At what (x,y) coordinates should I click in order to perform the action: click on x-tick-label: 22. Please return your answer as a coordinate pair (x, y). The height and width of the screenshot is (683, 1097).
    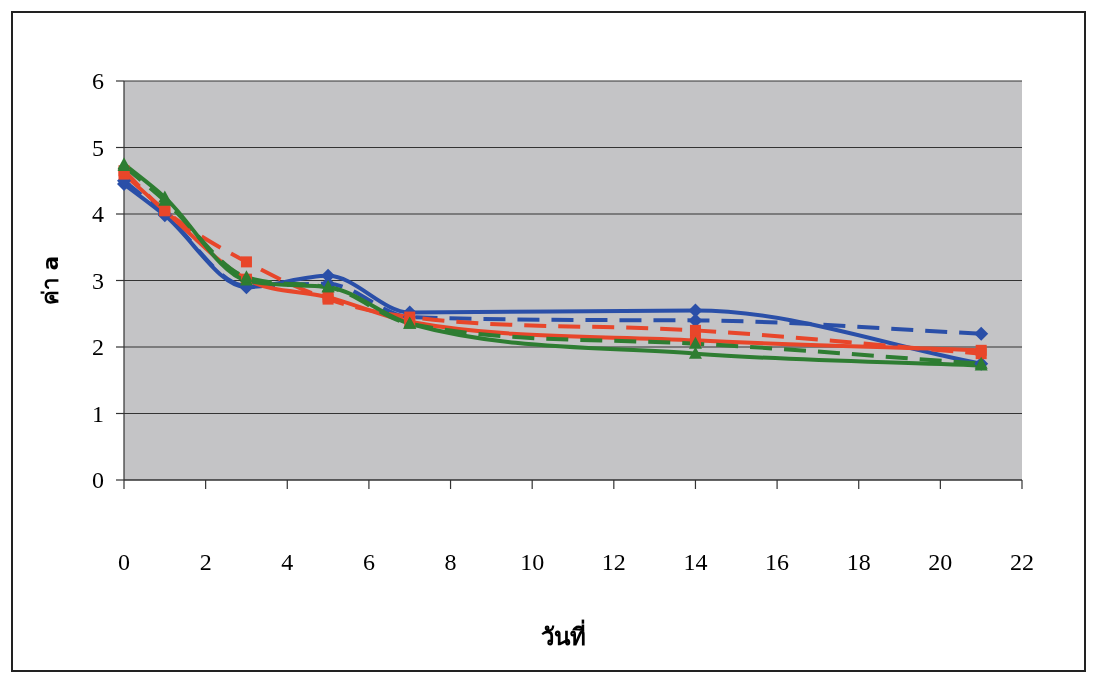
    Looking at the image, I should click on (1022, 562).